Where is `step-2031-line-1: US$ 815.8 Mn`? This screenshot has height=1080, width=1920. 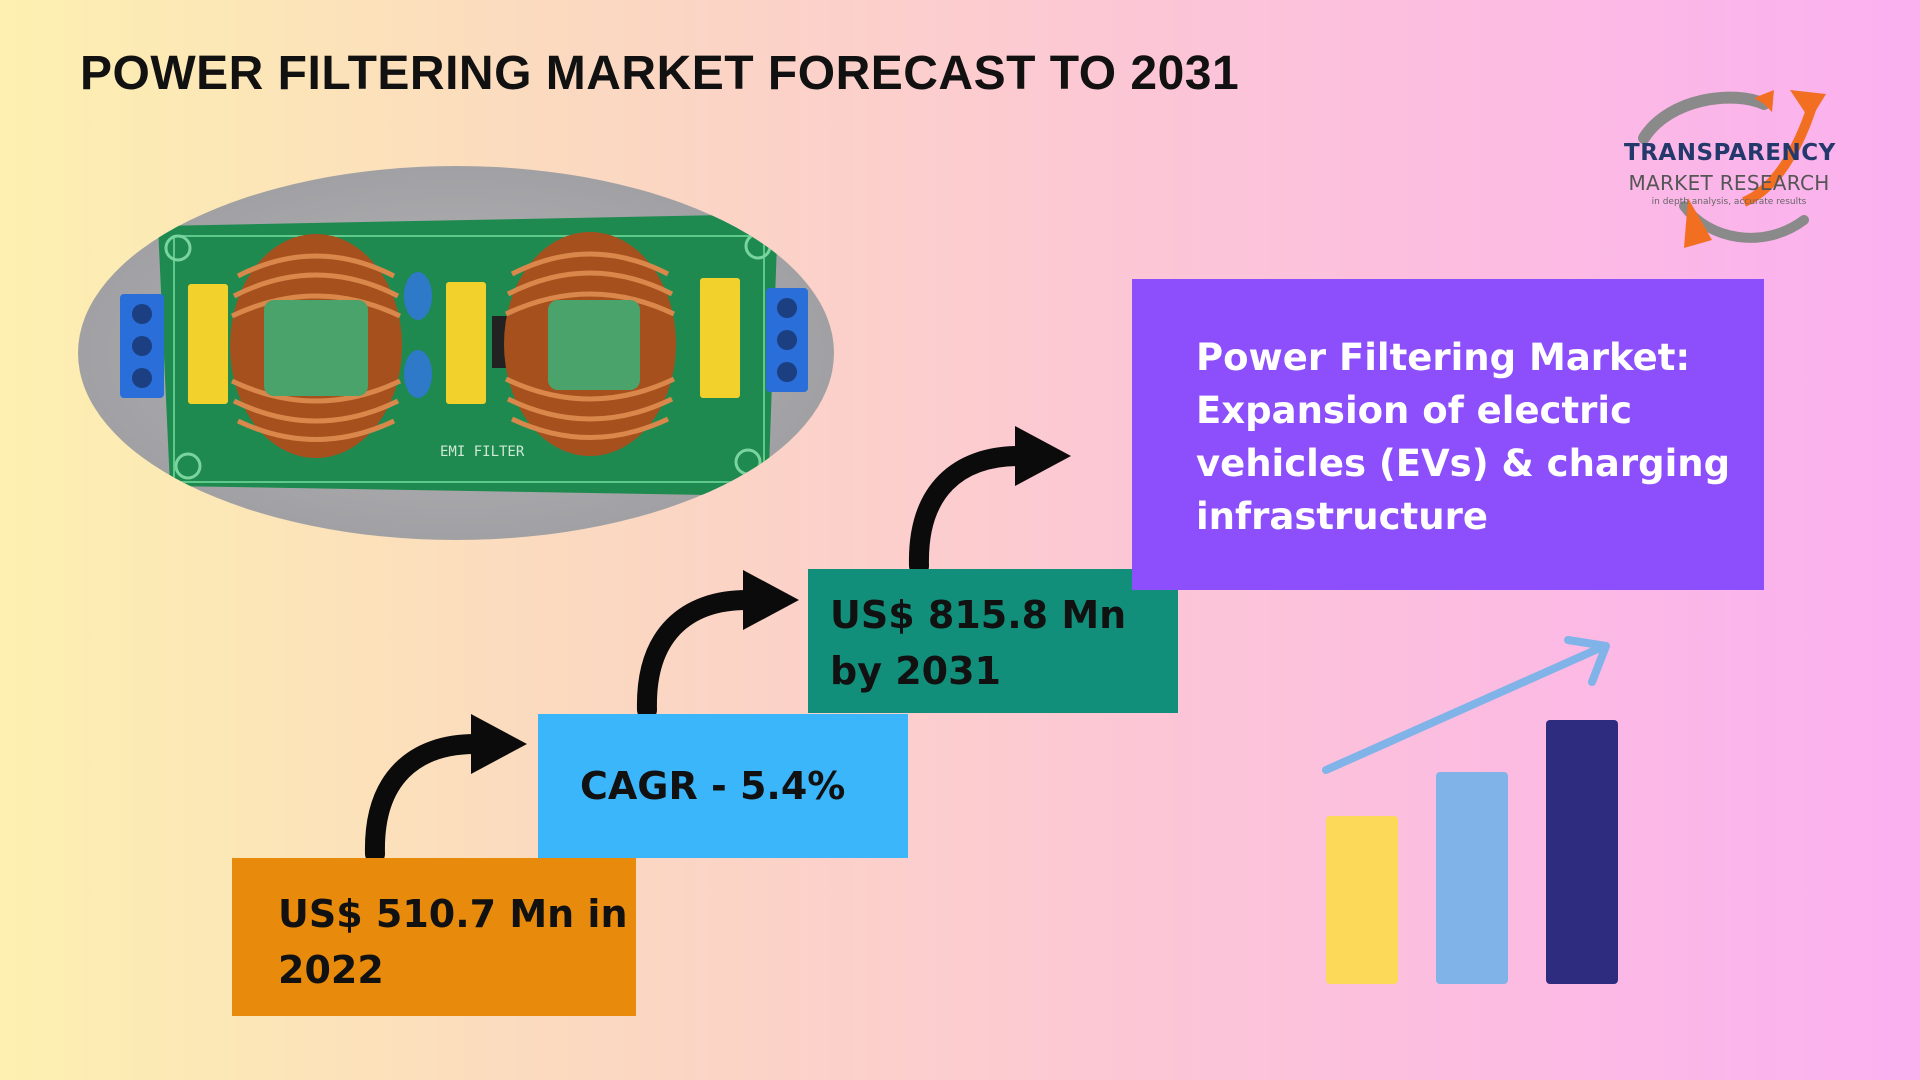 step-2031-line-1: US$ 815.8 Mn is located at coordinates (978, 615).